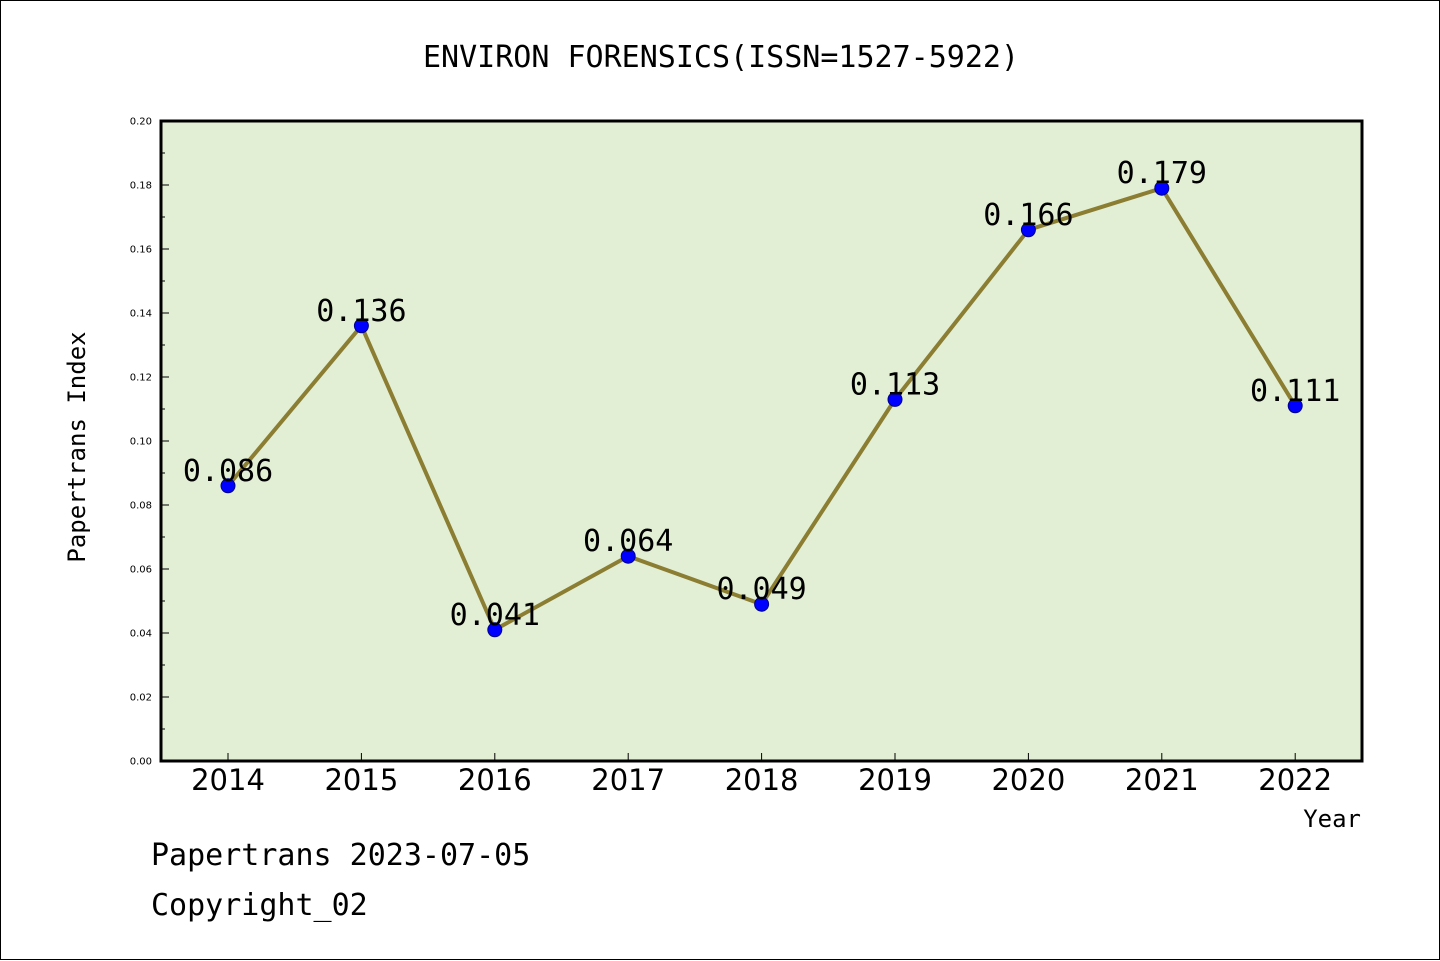 The height and width of the screenshot is (961, 1440). I want to click on x-axis: 2014 2015 2016 2017 2018 2019 2020 2021 2022, so click(761, 775).